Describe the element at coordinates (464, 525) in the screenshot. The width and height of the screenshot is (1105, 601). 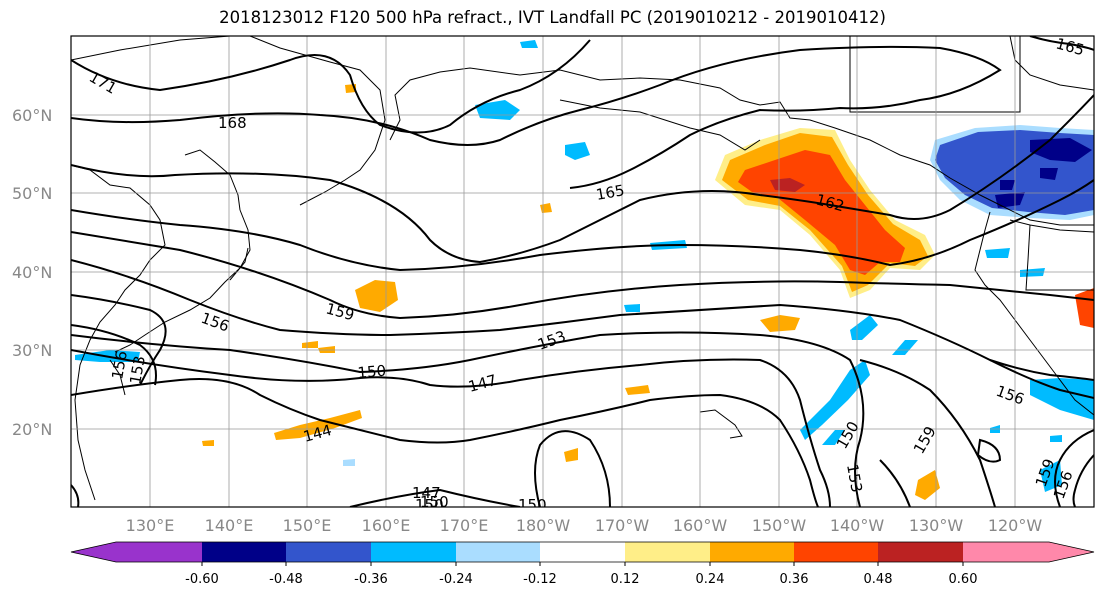
I see `lon-label: 170°E` at that location.